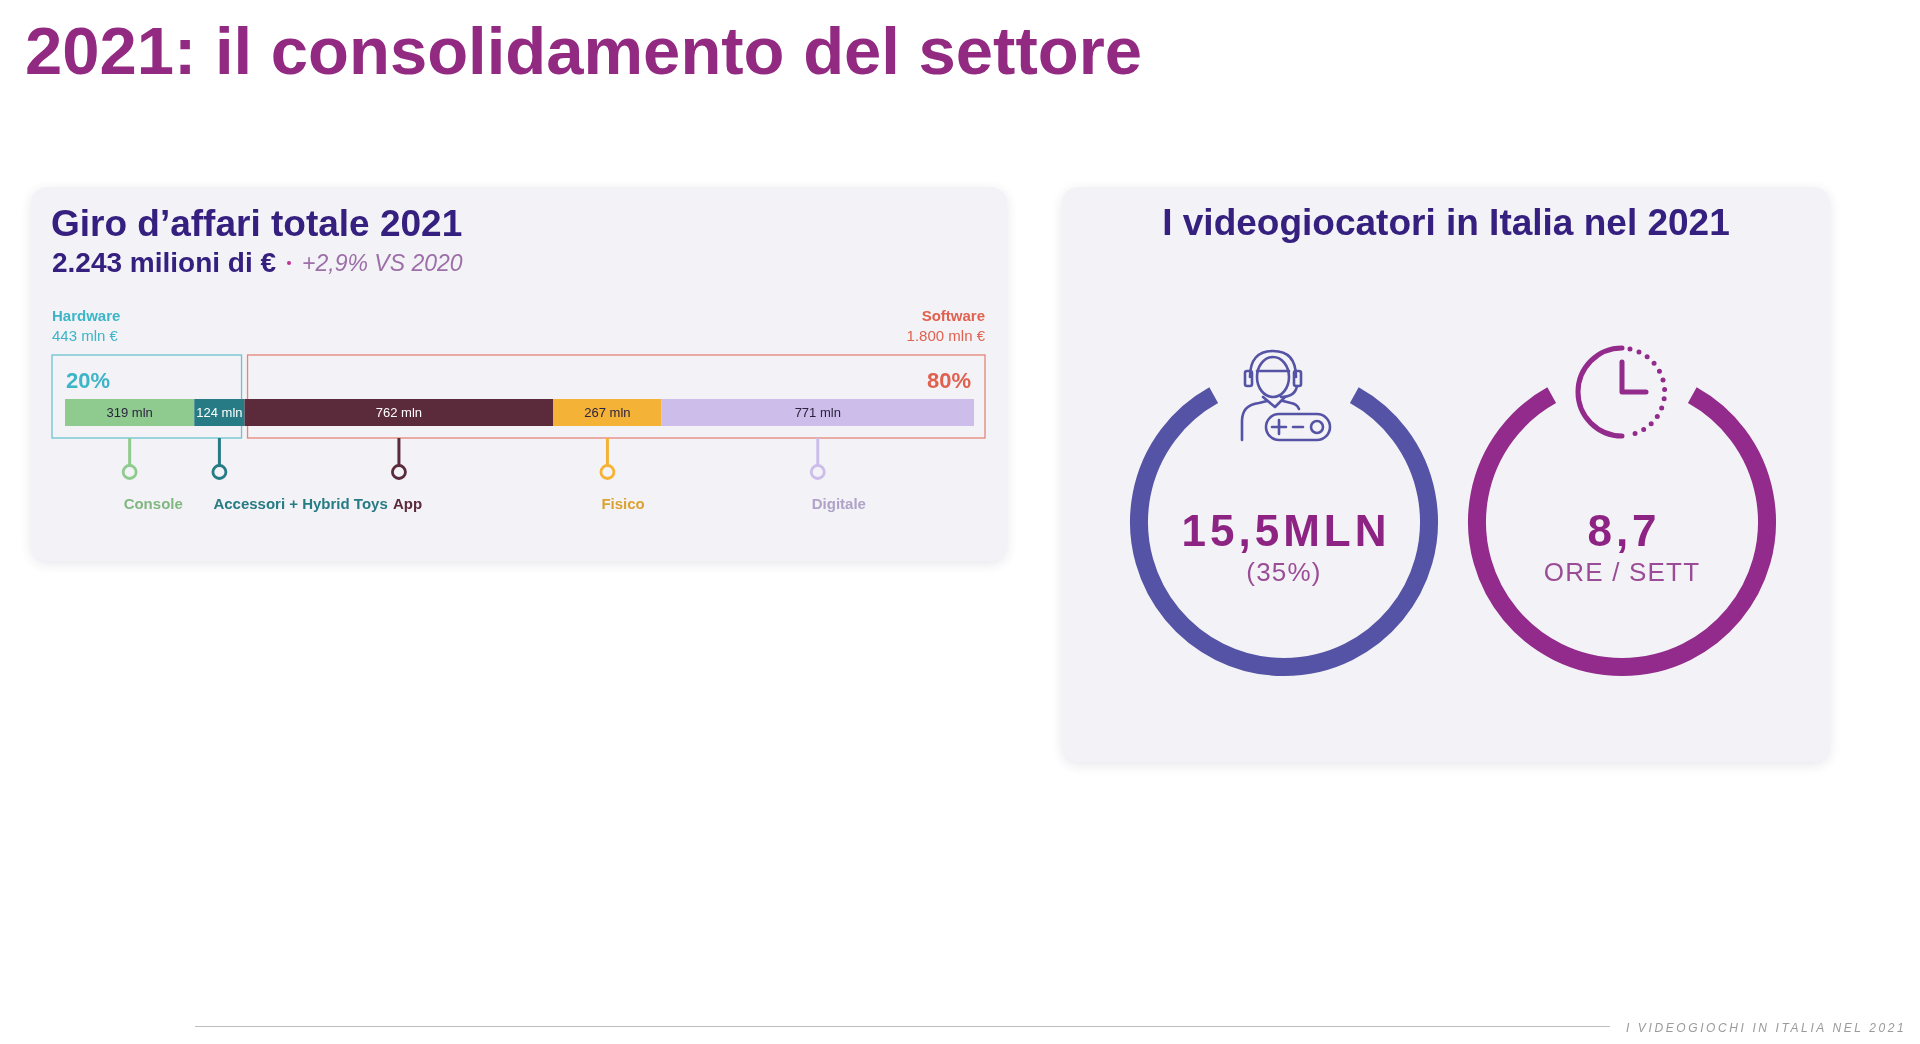  I want to click on text: Console, so click(153, 503).